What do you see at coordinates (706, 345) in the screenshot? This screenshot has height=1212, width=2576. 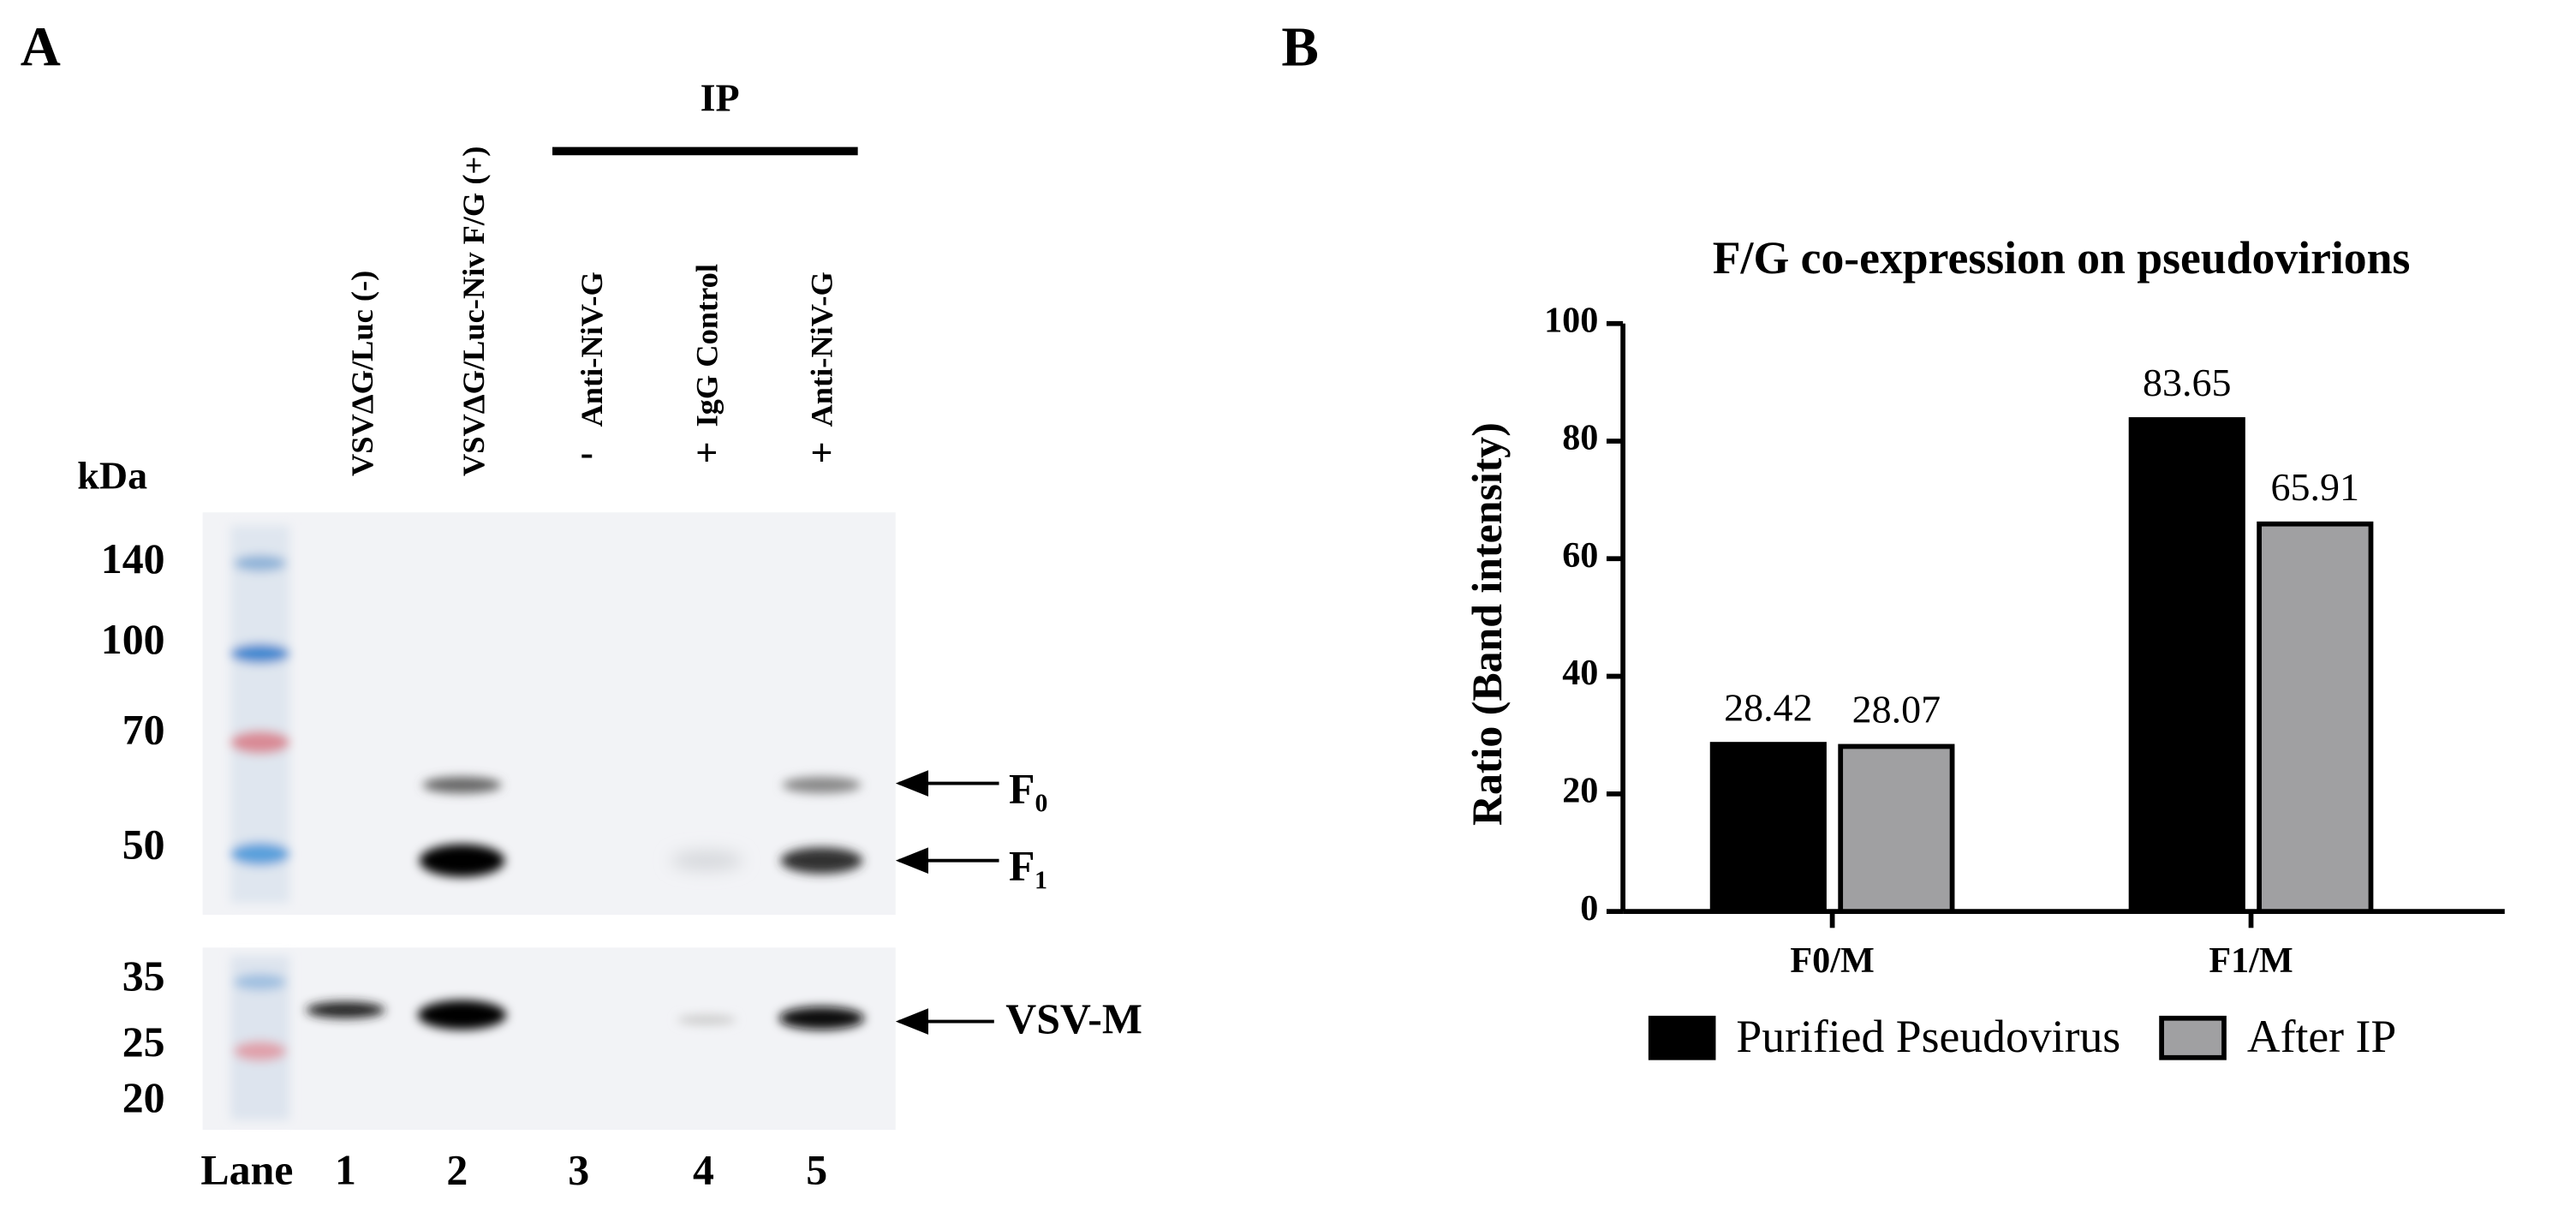 I see `lane-label: IgG Control` at bounding box center [706, 345].